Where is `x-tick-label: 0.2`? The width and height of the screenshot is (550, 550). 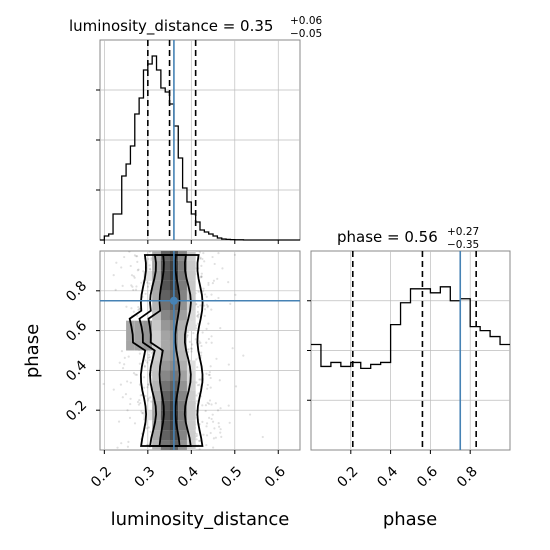
x-tick-label: 0.2 is located at coordinates (101, 477).